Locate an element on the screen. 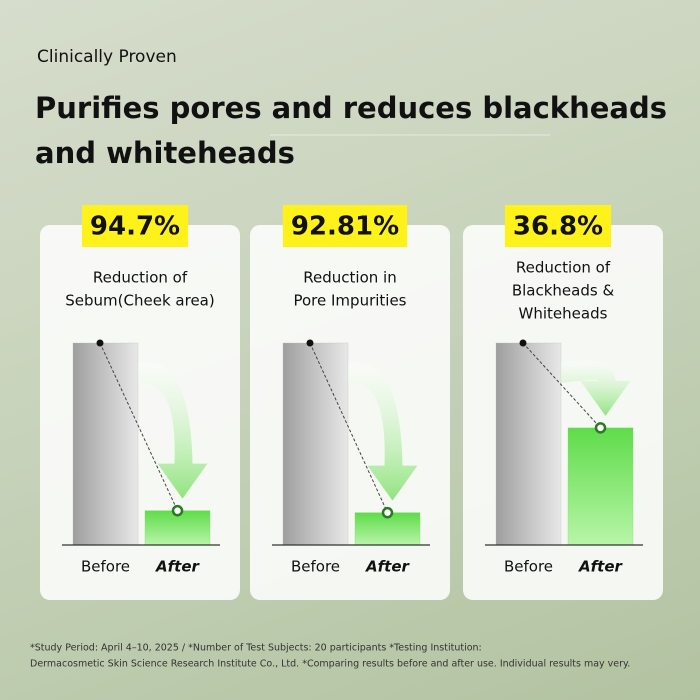 Image resolution: width=700 pixels, height=700 pixels. highlight: 36.8% is located at coordinates (558, 226).